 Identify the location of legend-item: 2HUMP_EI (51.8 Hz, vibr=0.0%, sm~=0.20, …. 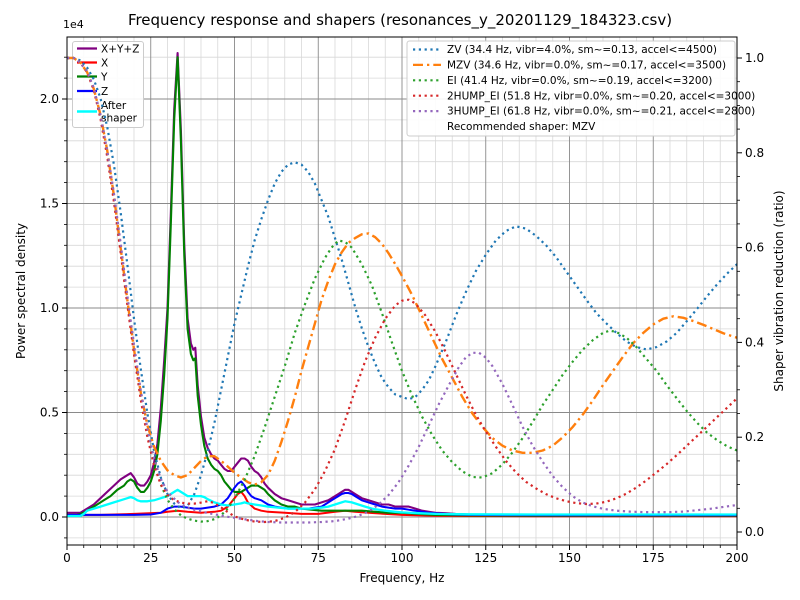
(584, 96).